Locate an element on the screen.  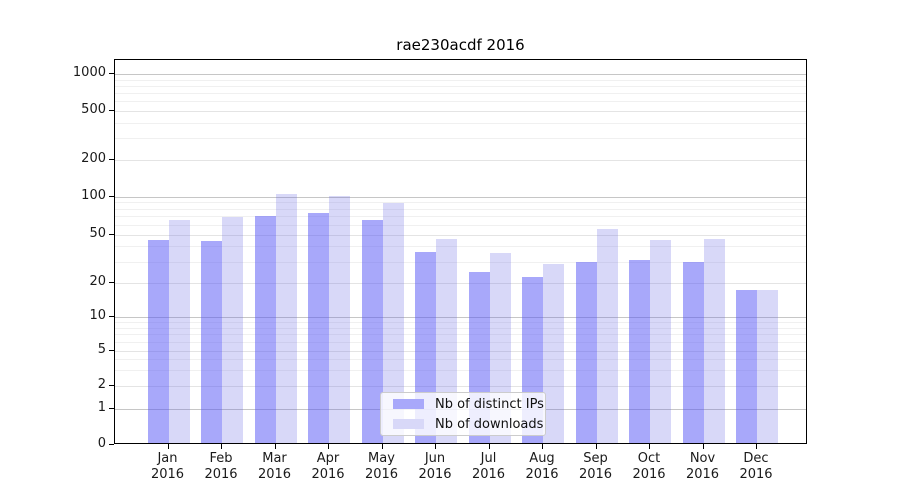
y-tick-label: 2 is located at coordinates (101, 384).